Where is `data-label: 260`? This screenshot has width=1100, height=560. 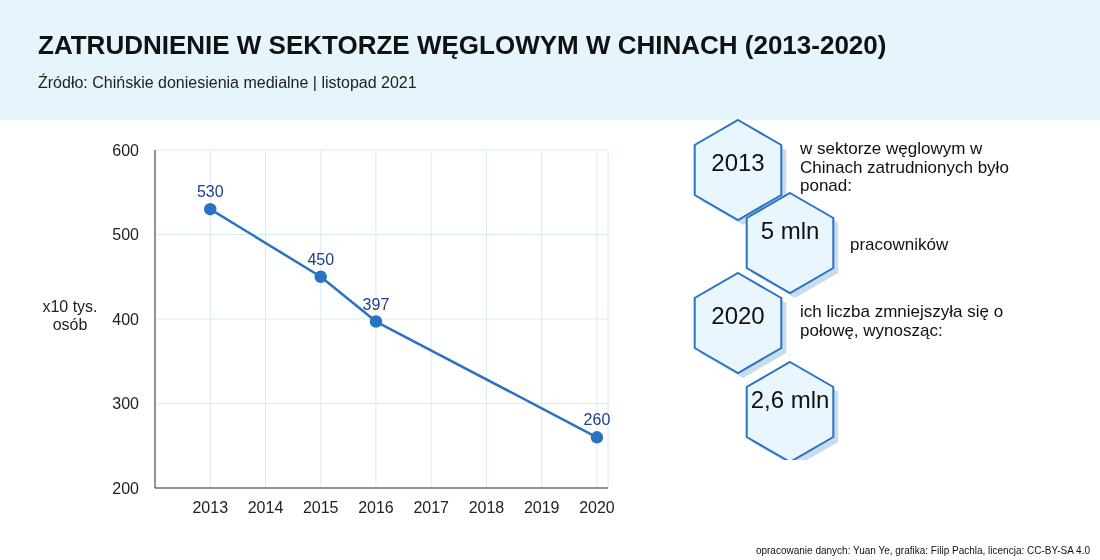
data-label: 260 is located at coordinates (597, 420).